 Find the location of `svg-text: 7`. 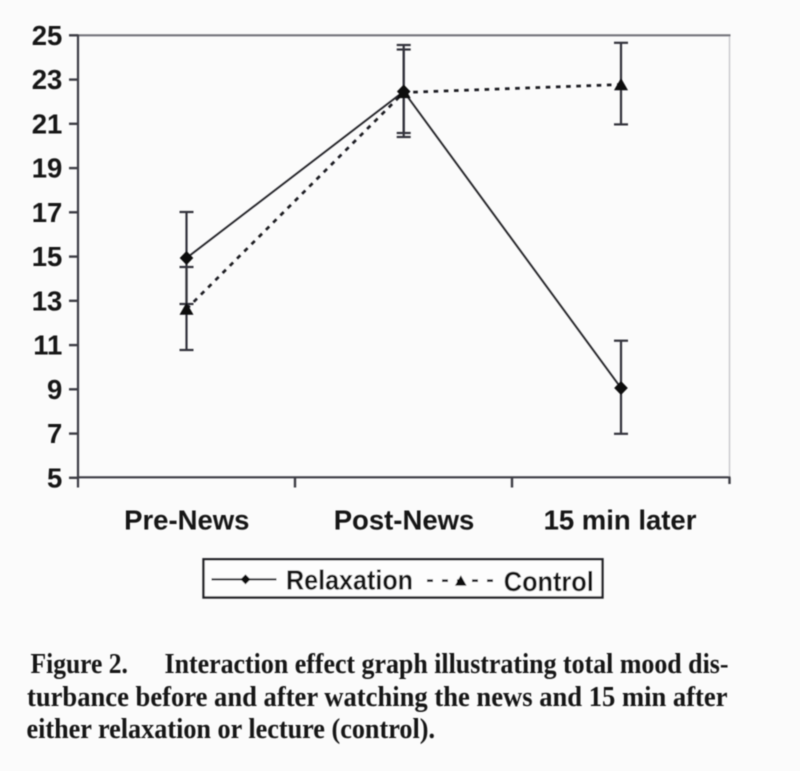

svg-text: 7 is located at coordinates (54, 433).